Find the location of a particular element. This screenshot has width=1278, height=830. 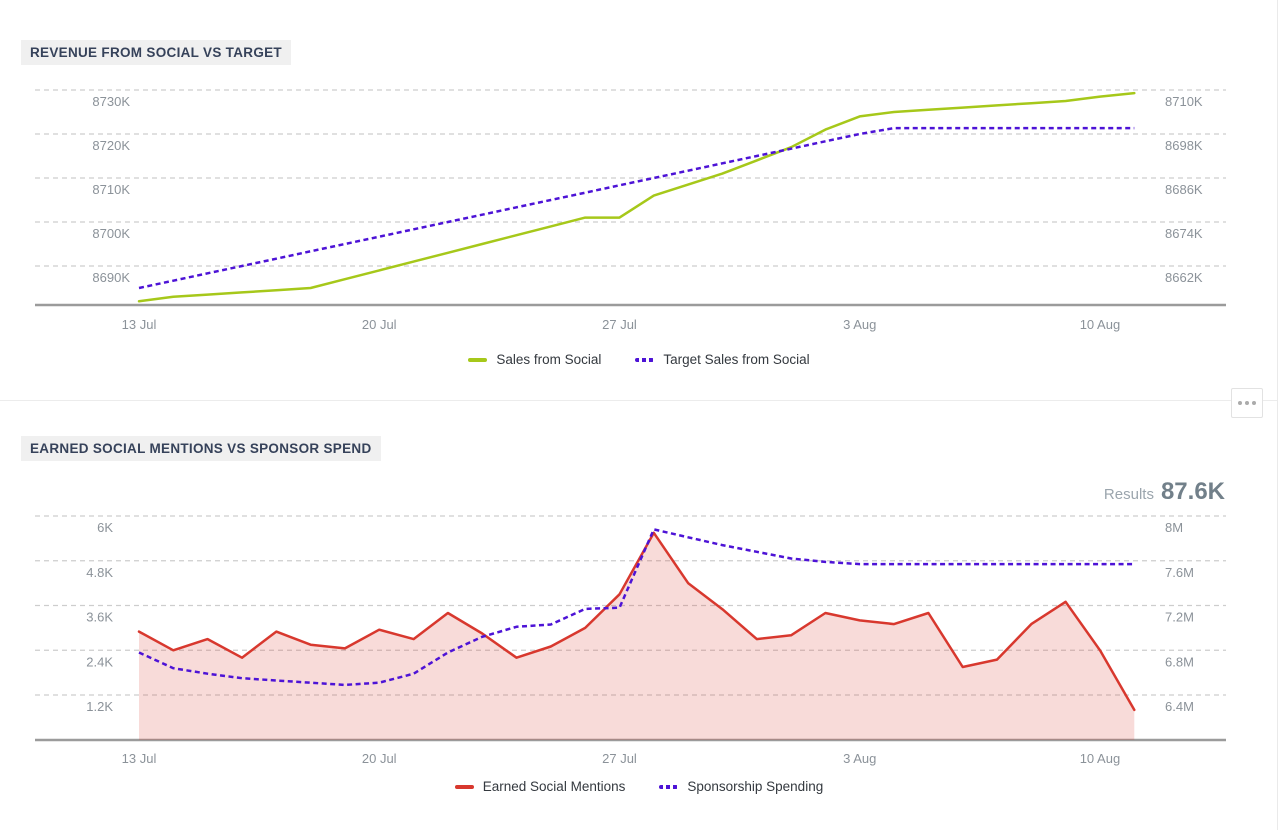

results-summary: Results 87.6K is located at coordinates (1164, 492).